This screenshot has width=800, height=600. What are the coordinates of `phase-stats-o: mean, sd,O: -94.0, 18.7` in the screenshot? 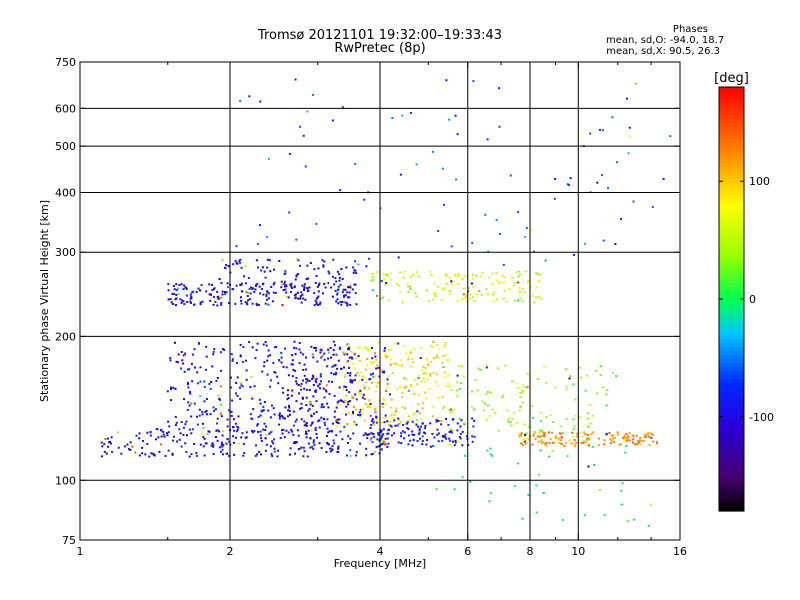 It's located at (665, 40).